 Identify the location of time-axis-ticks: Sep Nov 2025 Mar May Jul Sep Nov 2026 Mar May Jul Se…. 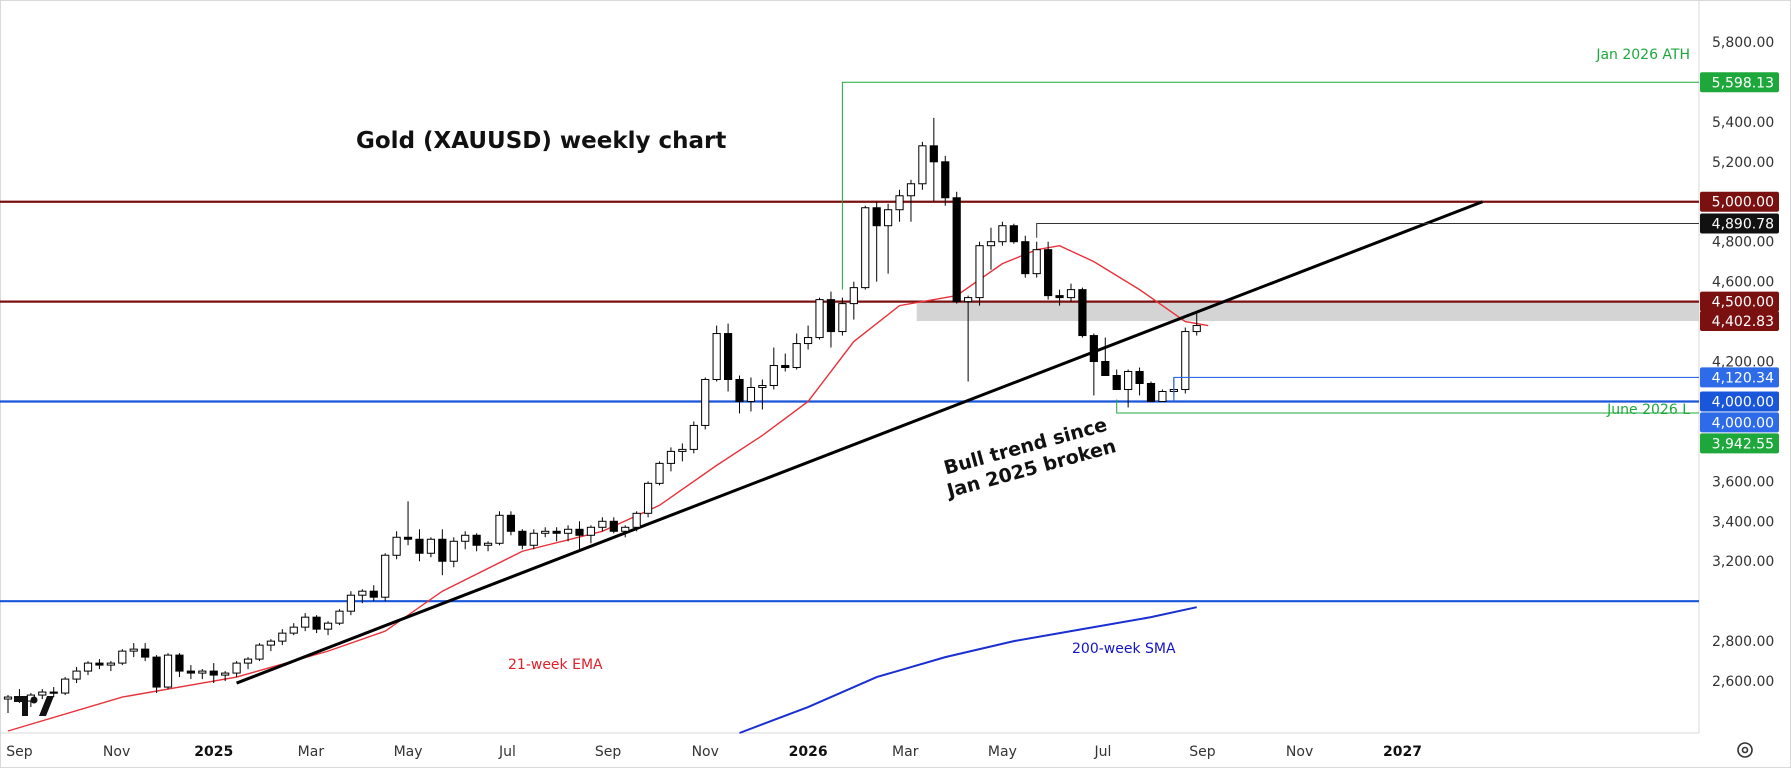
(714, 752).